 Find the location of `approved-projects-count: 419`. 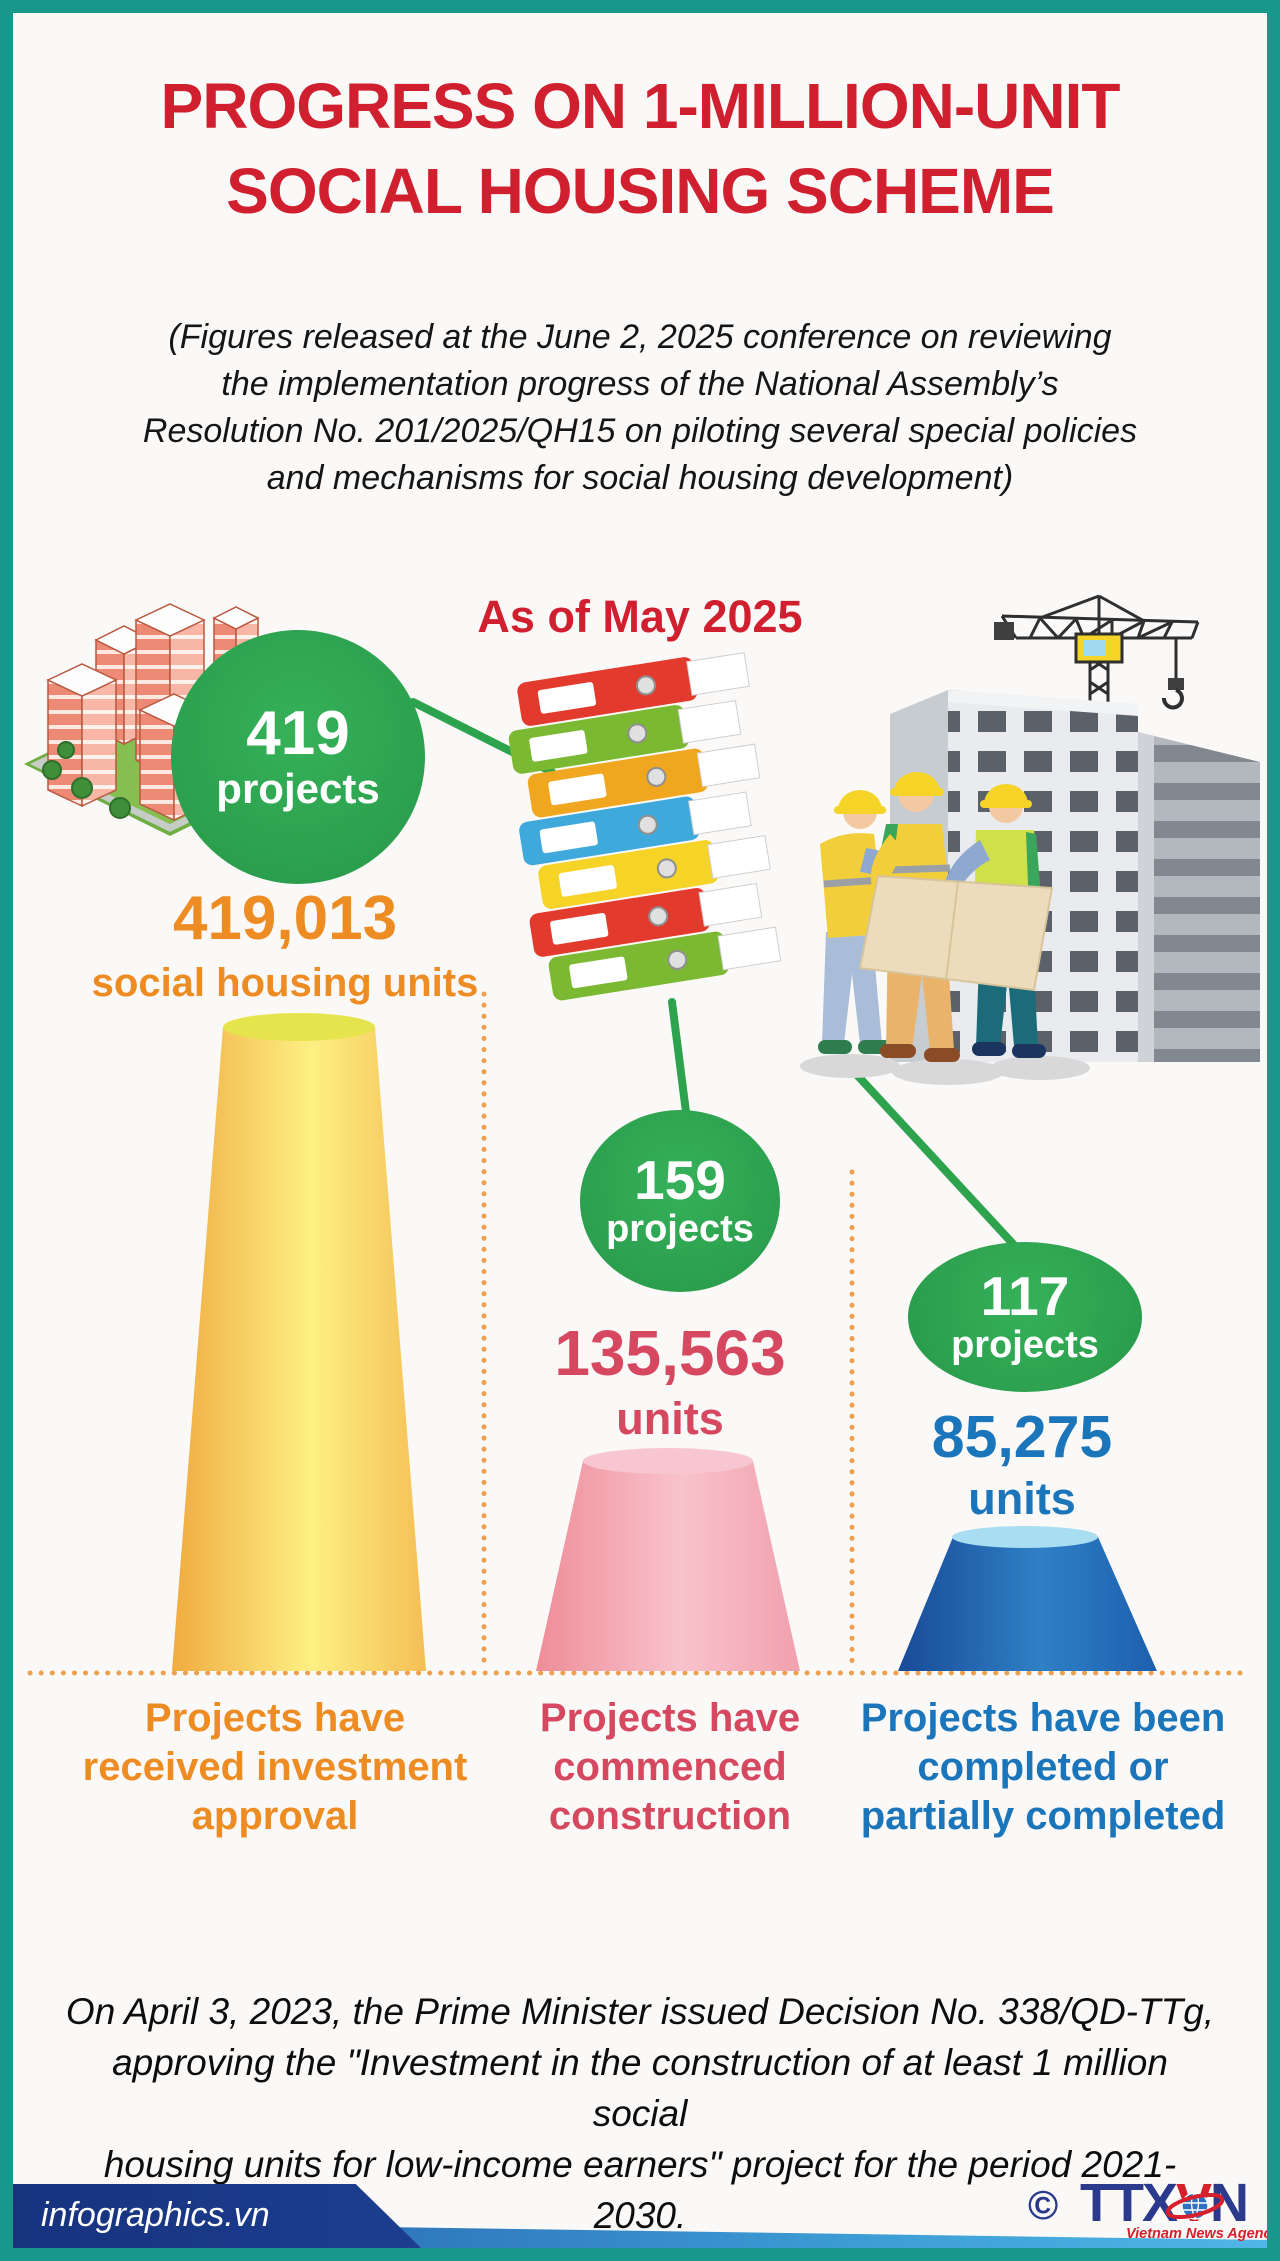

approved-projects-count: 419 is located at coordinates (298, 733).